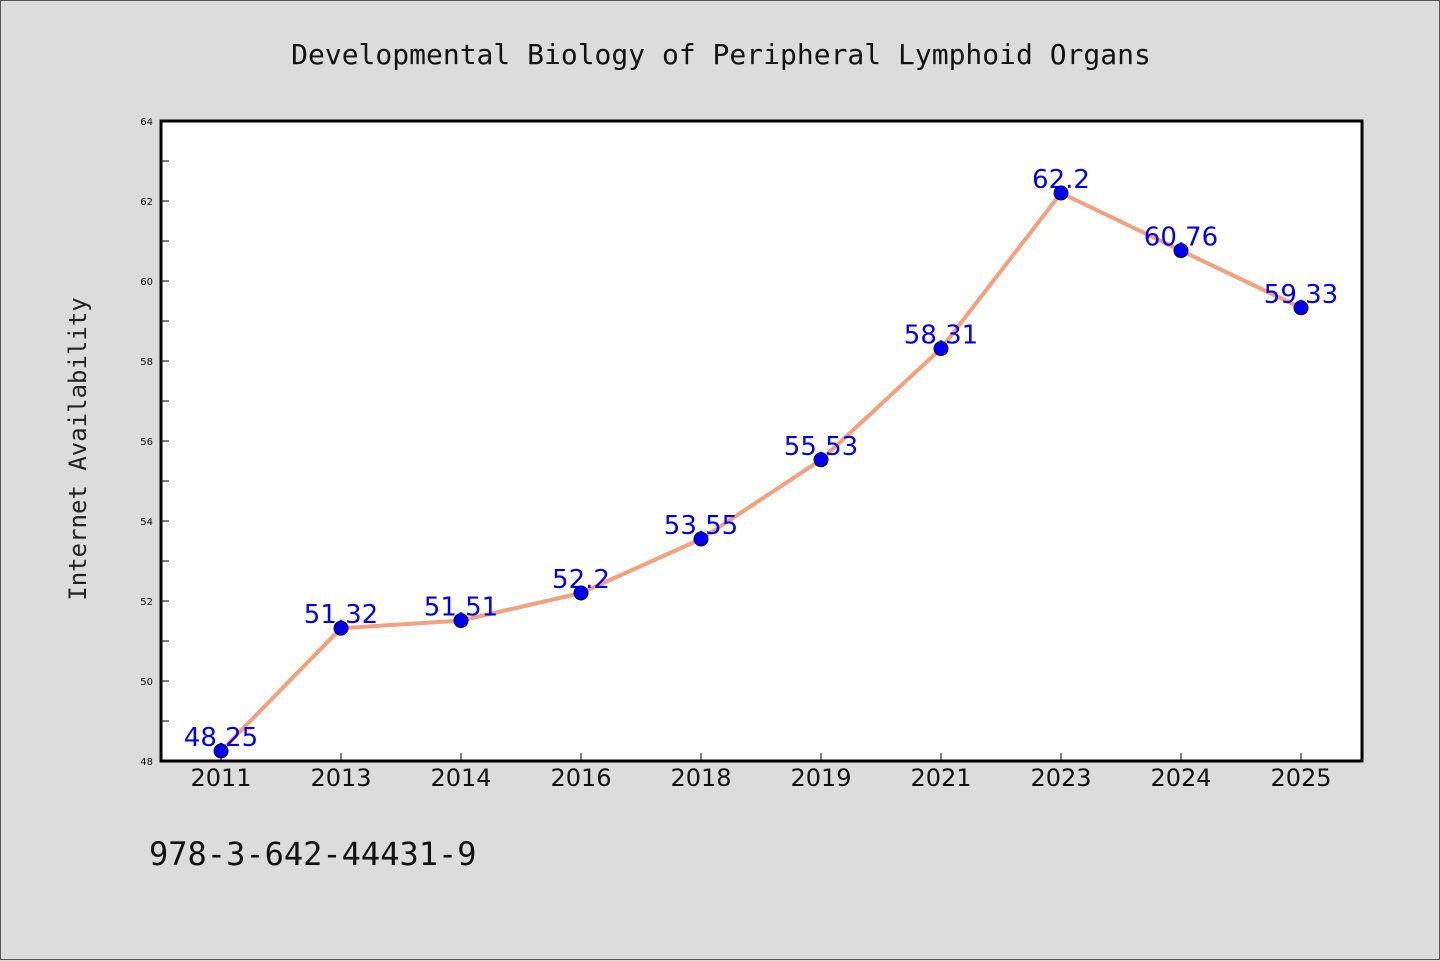 This screenshot has height=961, width=1440. What do you see at coordinates (820, 778) in the screenshot?
I see `x-tick-label: 2019` at bounding box center [820, 778].